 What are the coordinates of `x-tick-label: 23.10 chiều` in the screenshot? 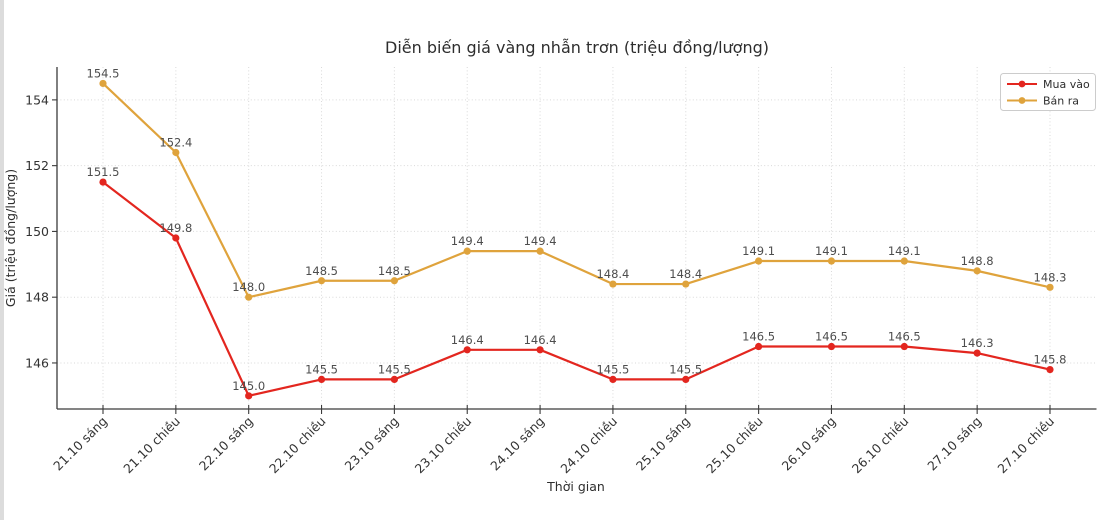 It's located at (443, 445).